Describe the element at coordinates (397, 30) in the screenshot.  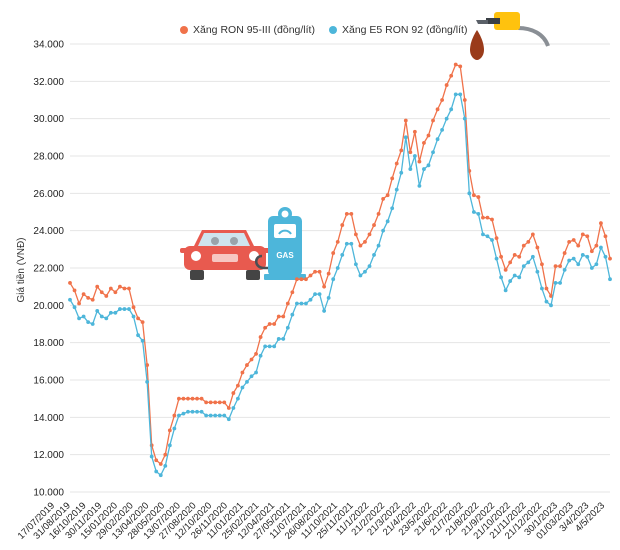
I see `legend-item-e5: Xăng E5 RON 92 (đồng/lít)` at that location.